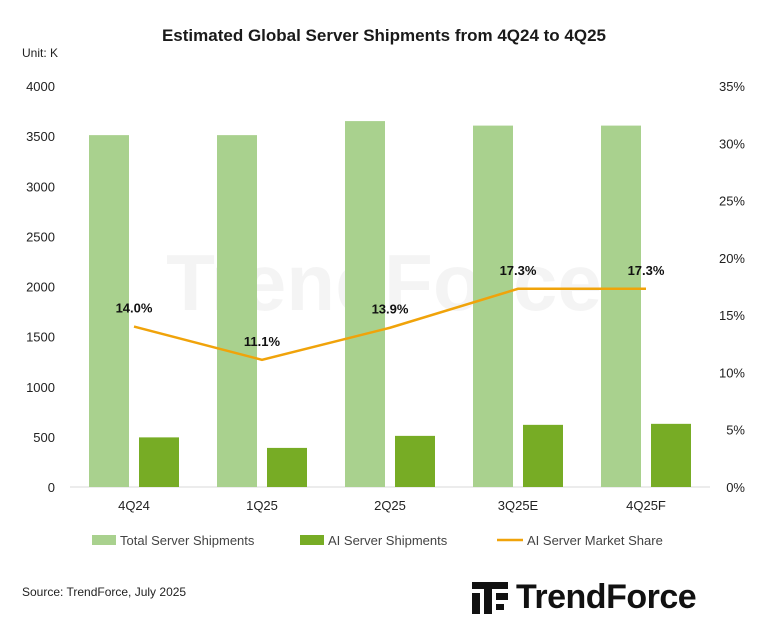  I want to click on data-label-market-share: 13.9%, so click(390, 309).